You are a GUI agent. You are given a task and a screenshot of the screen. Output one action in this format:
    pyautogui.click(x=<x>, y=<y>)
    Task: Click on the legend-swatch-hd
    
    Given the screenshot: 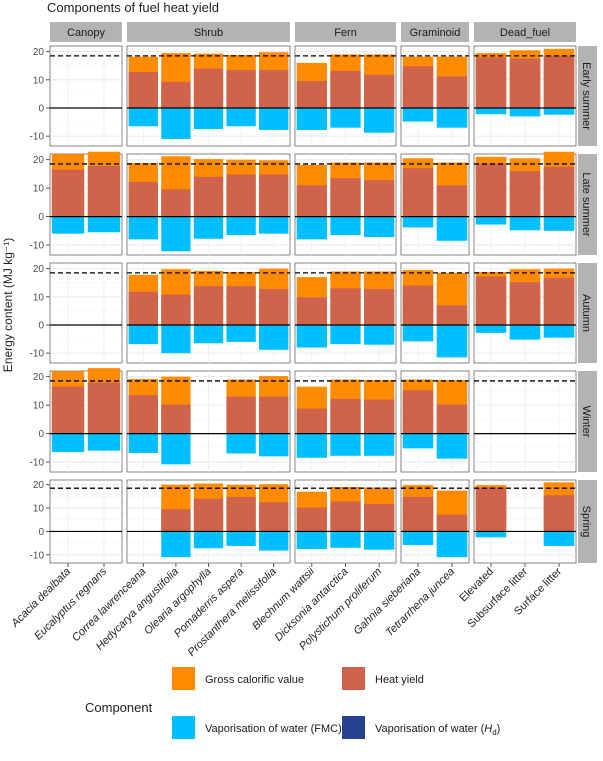 What is the action you would take?
    pyautogui.click(x=353, y=727)
    